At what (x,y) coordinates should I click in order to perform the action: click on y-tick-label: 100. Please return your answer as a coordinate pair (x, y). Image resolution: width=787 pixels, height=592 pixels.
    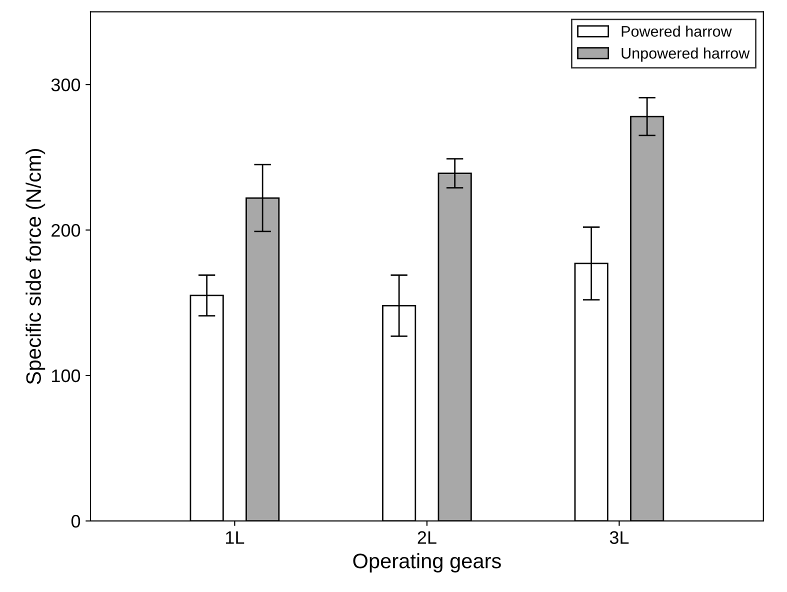
    Looking at the image, I should click on (66, 375).